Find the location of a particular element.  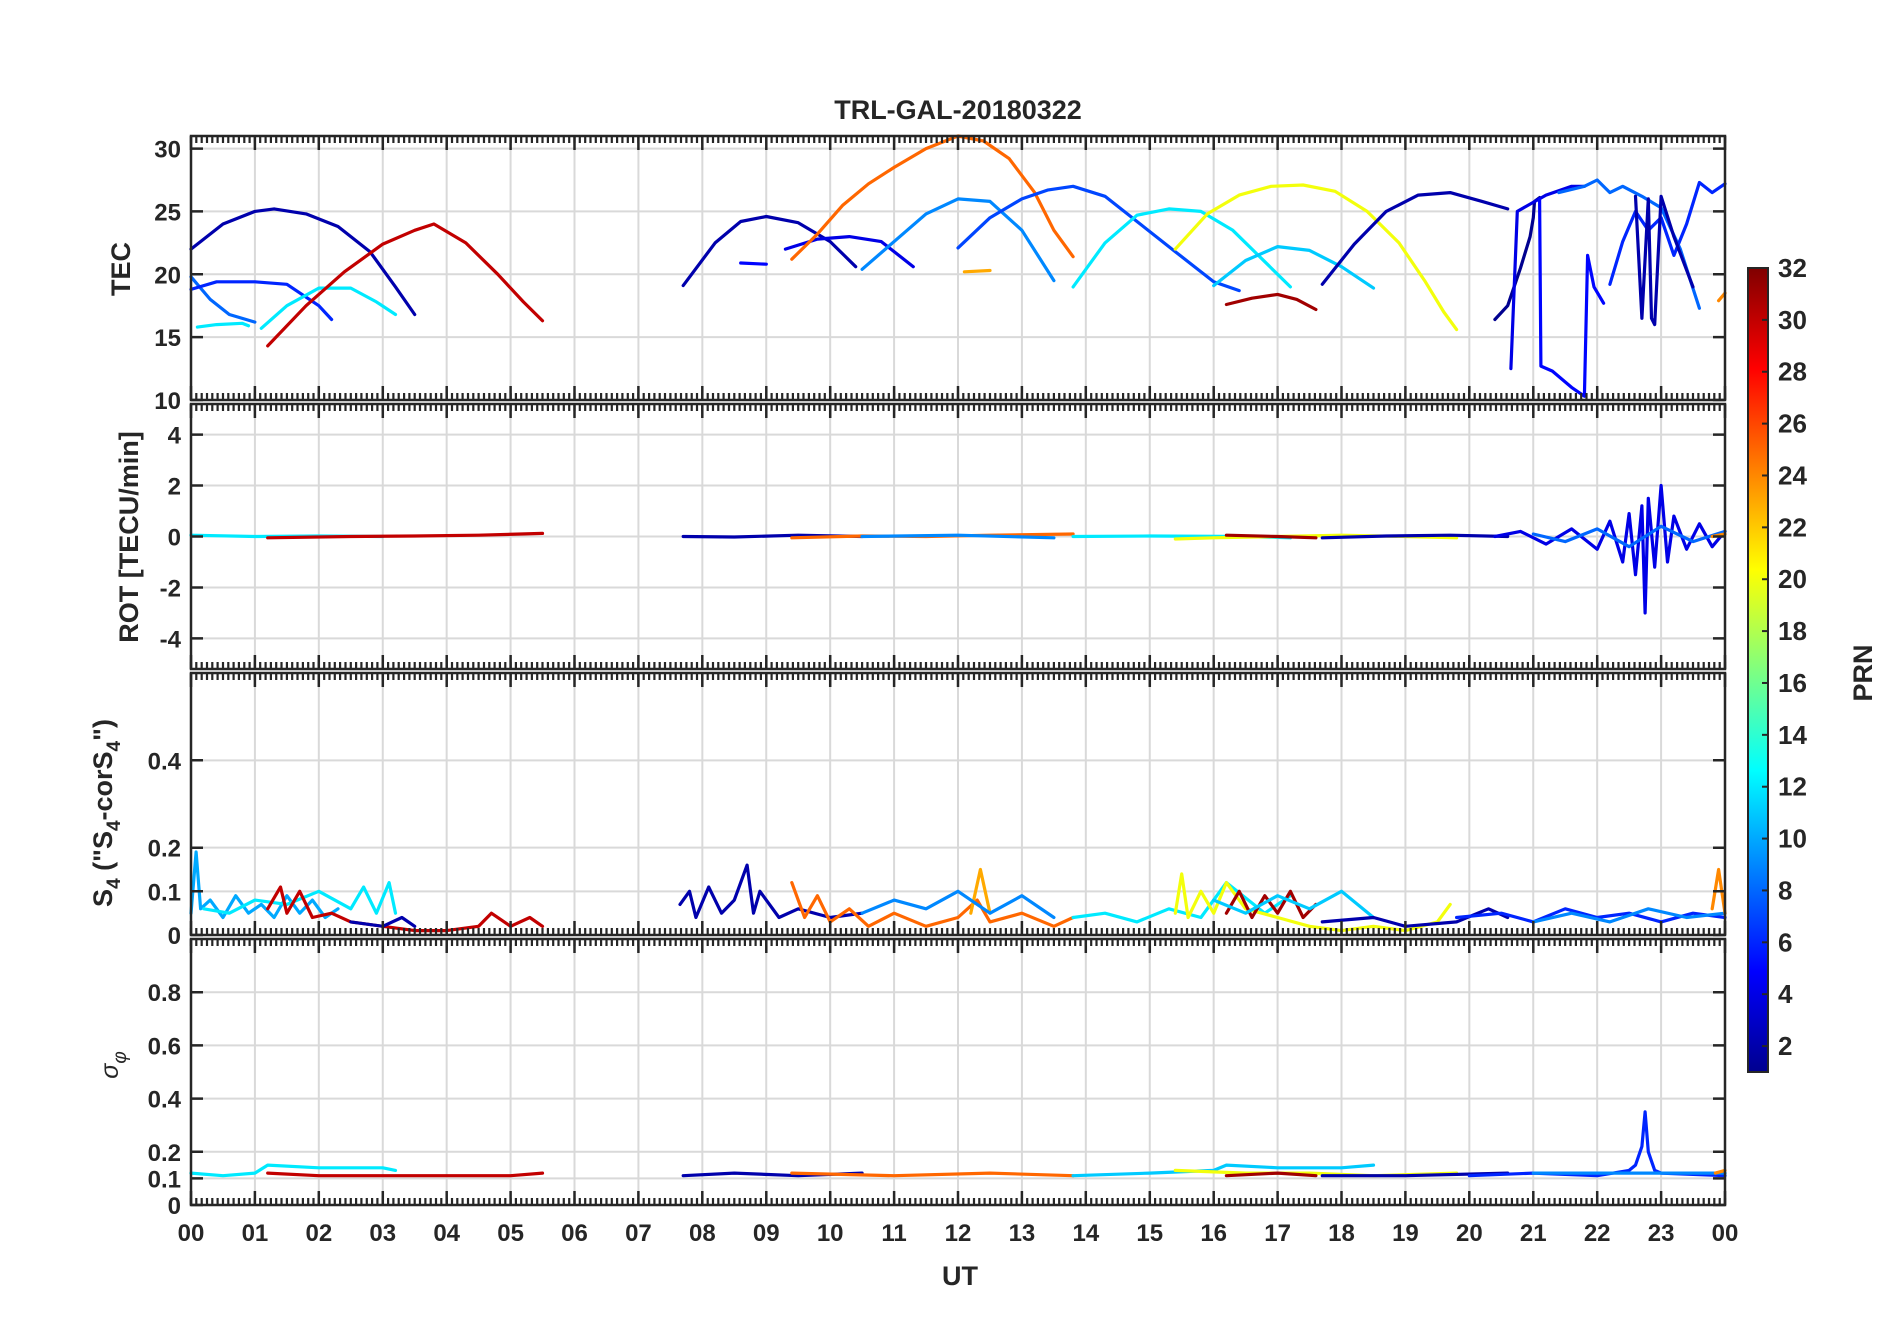

sigma-ytick-label: 0.6 is located at coordinates (164, 1046).